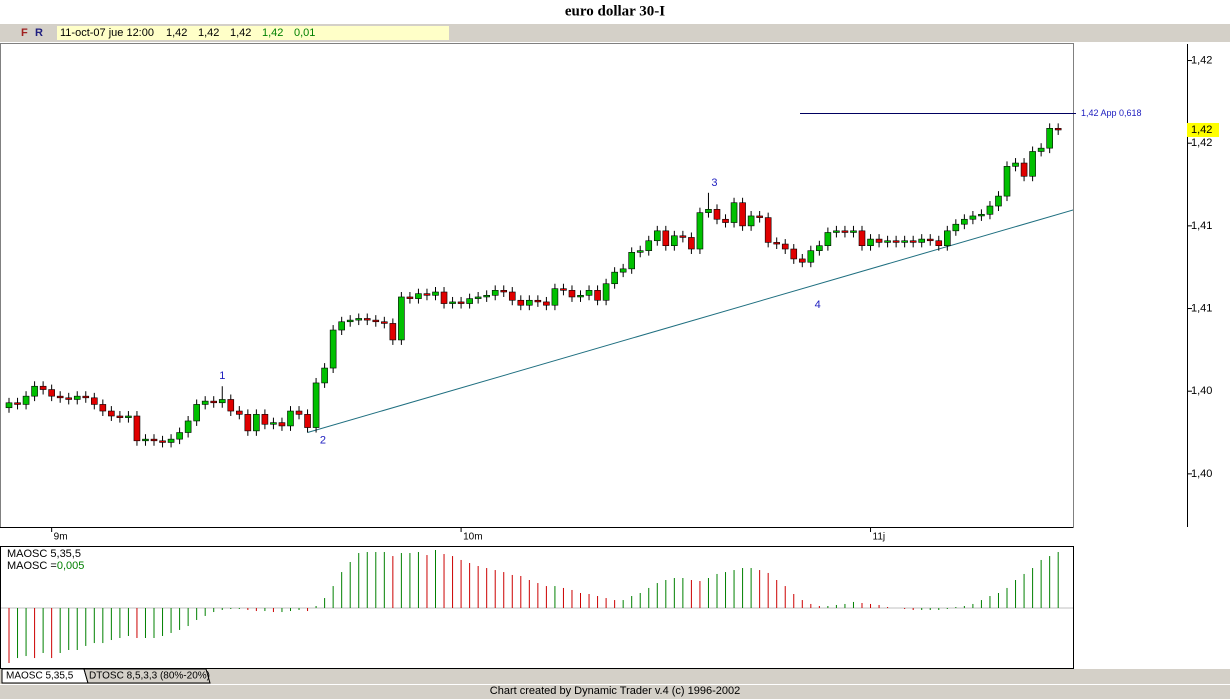 This screenshot has width=1230, height=699. Describe the element at coordinates (32, 566) in the screenshot. I see `oscillator-prefix: MAOSC =` at that location.